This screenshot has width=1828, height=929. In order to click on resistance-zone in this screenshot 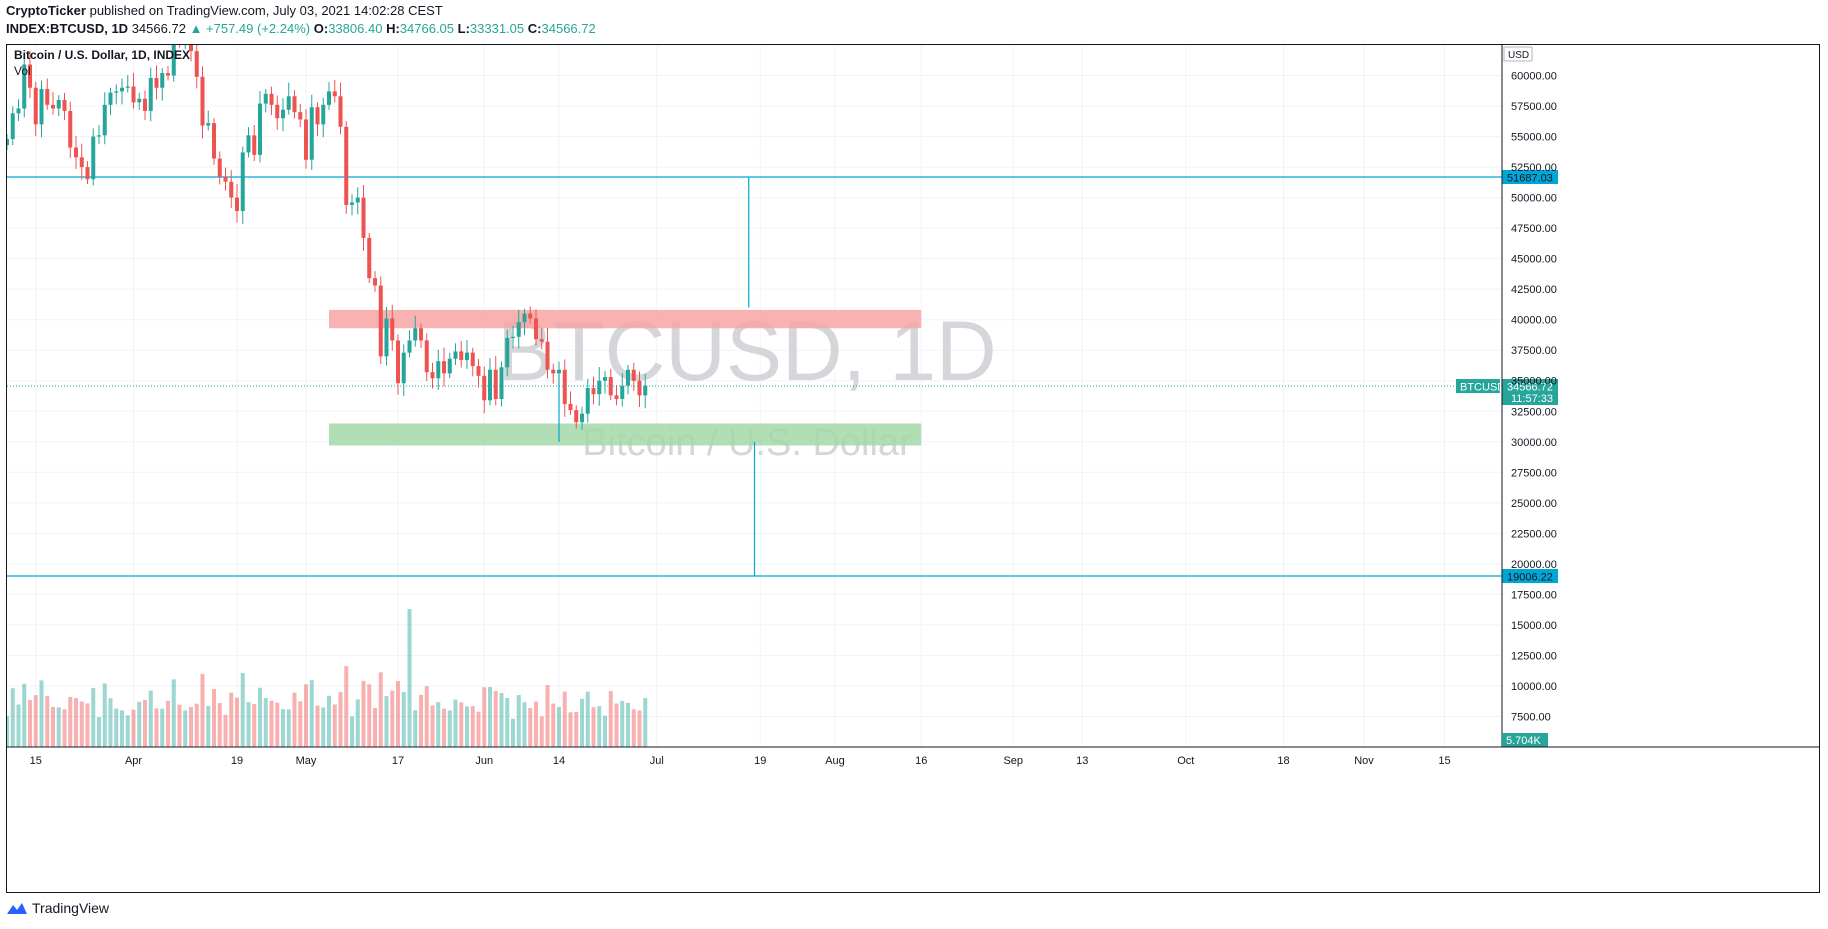, I will do `click(625, 319)`.